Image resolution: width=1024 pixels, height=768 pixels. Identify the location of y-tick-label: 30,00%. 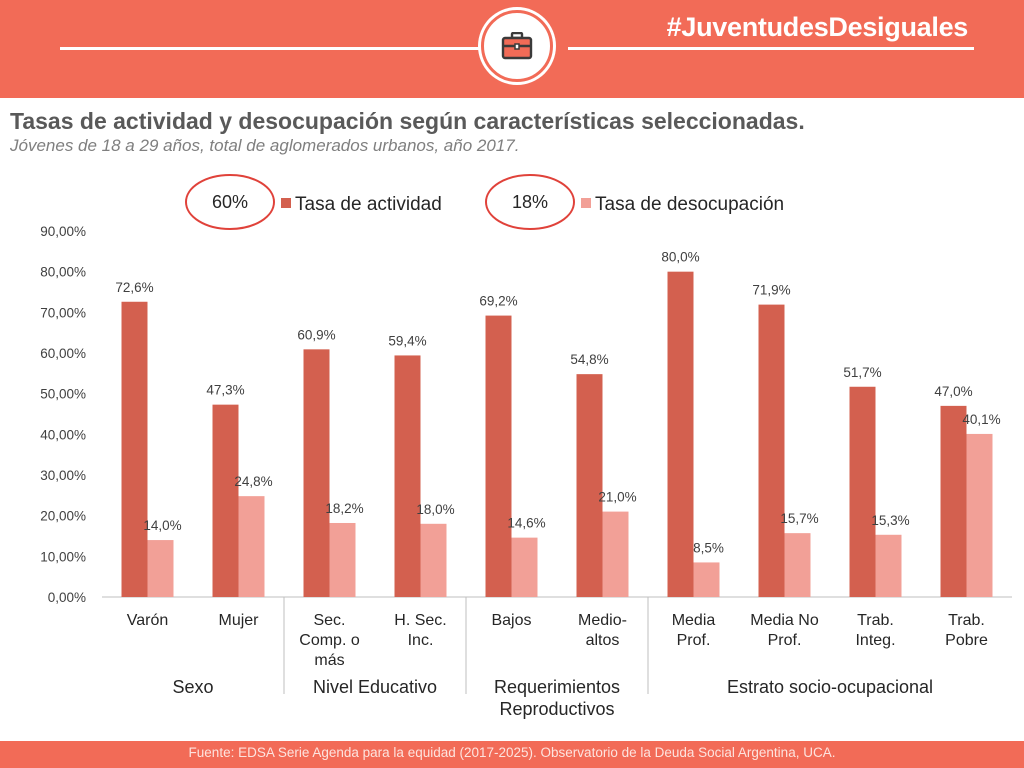
(63, 475).